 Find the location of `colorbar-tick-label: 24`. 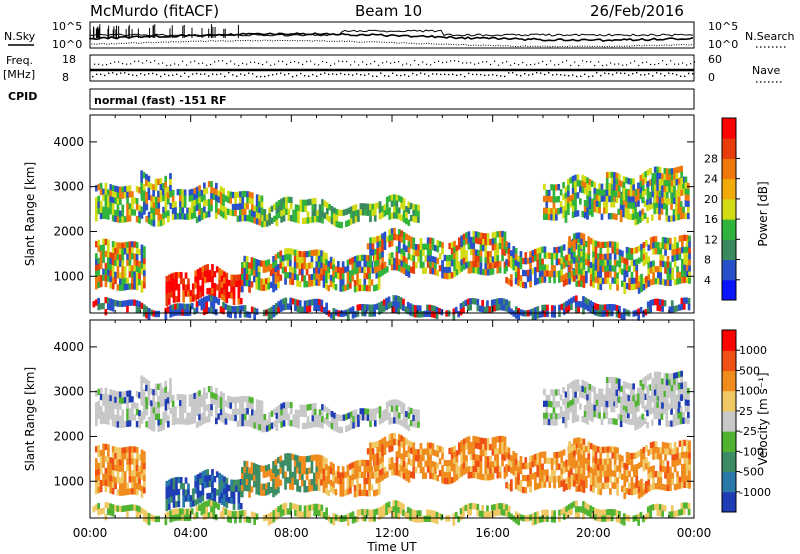

colorbar-tick-label: 24 is located at coordinates (711, 179).